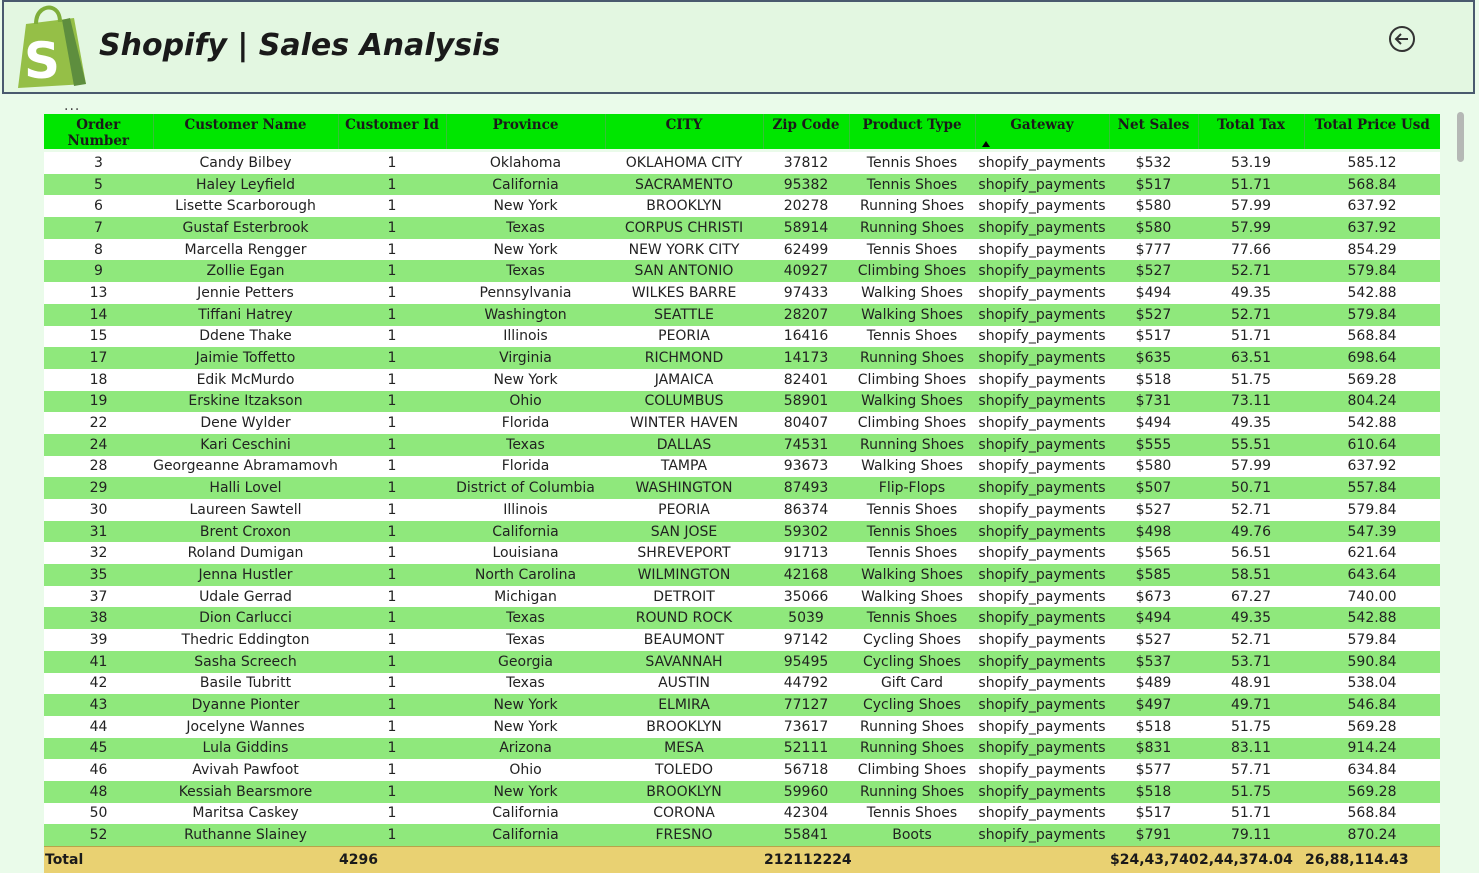  Describe the element at coordinates (1153, 163) in the screenshot. I see `table-cell: $532` at that location.